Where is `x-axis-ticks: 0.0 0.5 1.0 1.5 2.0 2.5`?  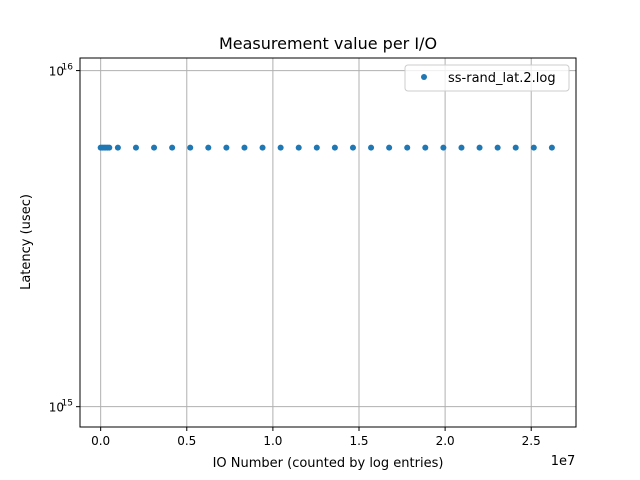 x-axis-ticks: 0.0 0.5 1.0 1.5 2.0 2.5 is located at coordinates (316, 437).